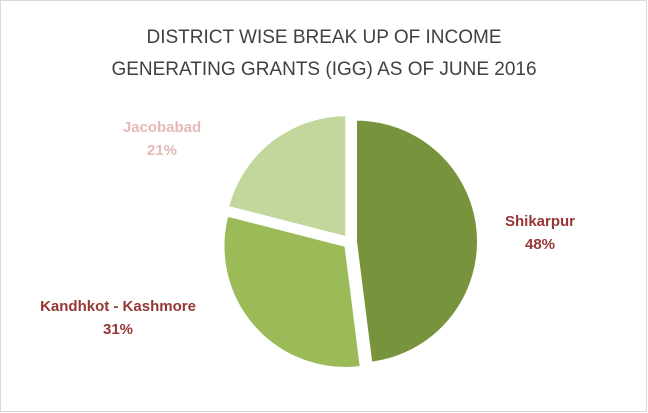 This screenshot has width=648, height=413. What do you see at coordinates (323, 37) in the screenshot?
I see `chart-title: DISTRICT WISE BREAK UP OF INCOME` at bounding box center [323, 37].